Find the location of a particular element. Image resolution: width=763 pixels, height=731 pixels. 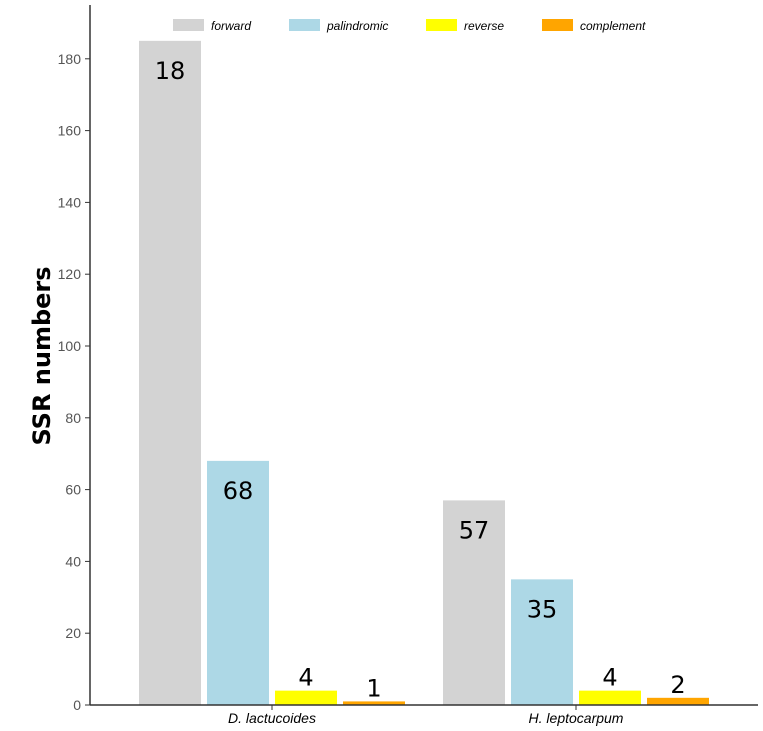

legend-swatch-palindromic is located at coordinates (304, 25).